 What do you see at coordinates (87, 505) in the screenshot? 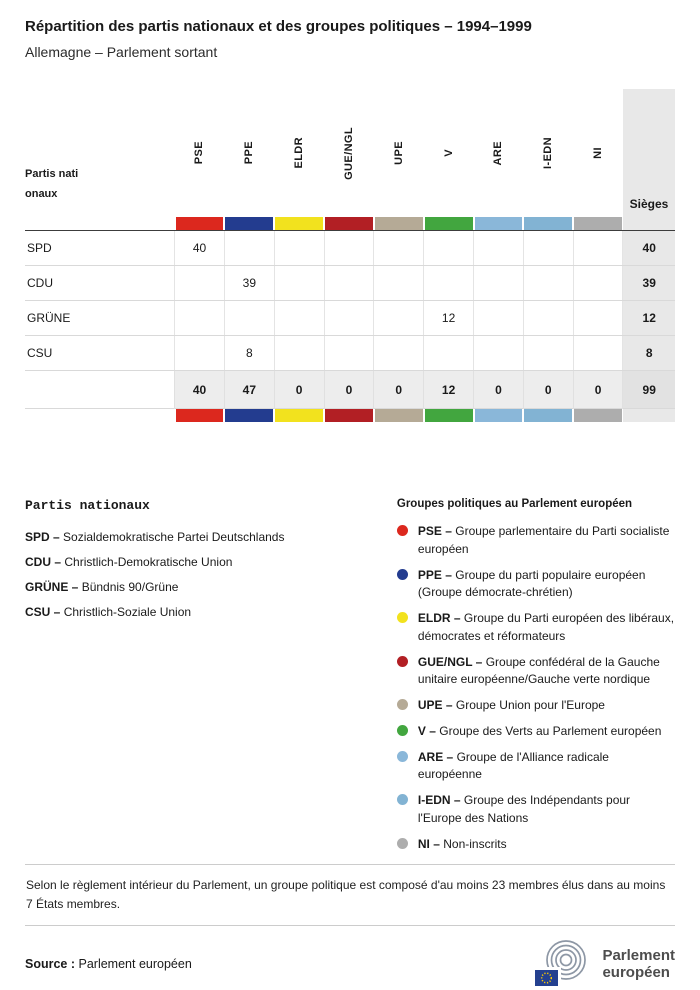
I see `national-parties-heading: Partis nationaux` at bounding box center [87, 505].